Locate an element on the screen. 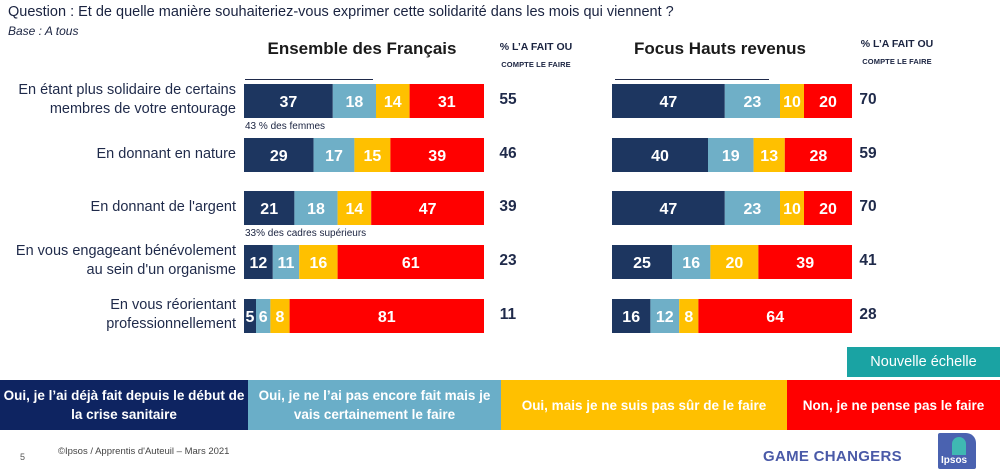 The width and height of the screenshot is (1000, 476). bar-value-label: 6 is located at coordinates (263, 317).